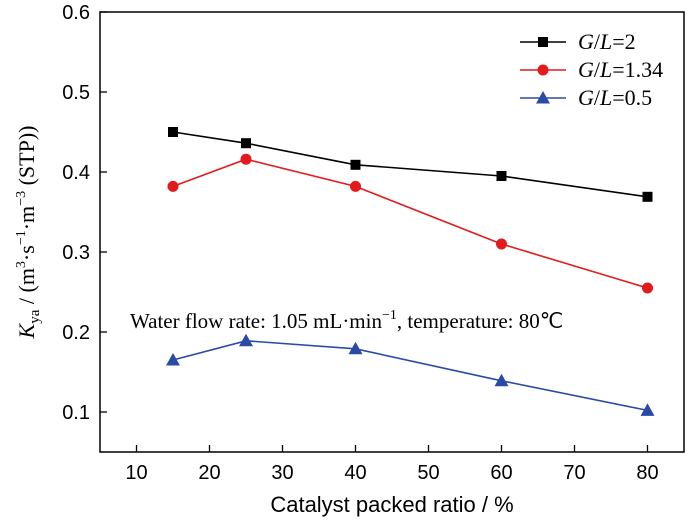  Describe the element at coordinates (355, 473) in the screenshot. I see `x-tick-label: 40` at that location.